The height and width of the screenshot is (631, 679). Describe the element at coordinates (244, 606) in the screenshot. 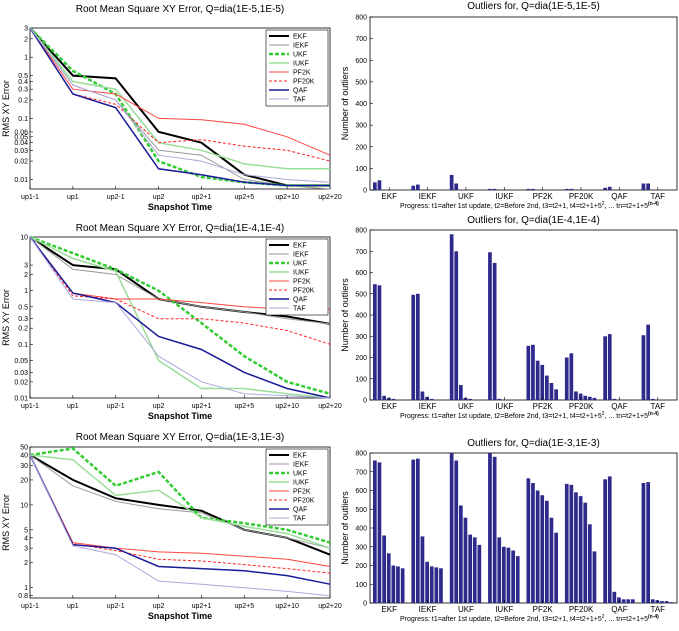

I see `x-tick-label: up2+5` at that location.